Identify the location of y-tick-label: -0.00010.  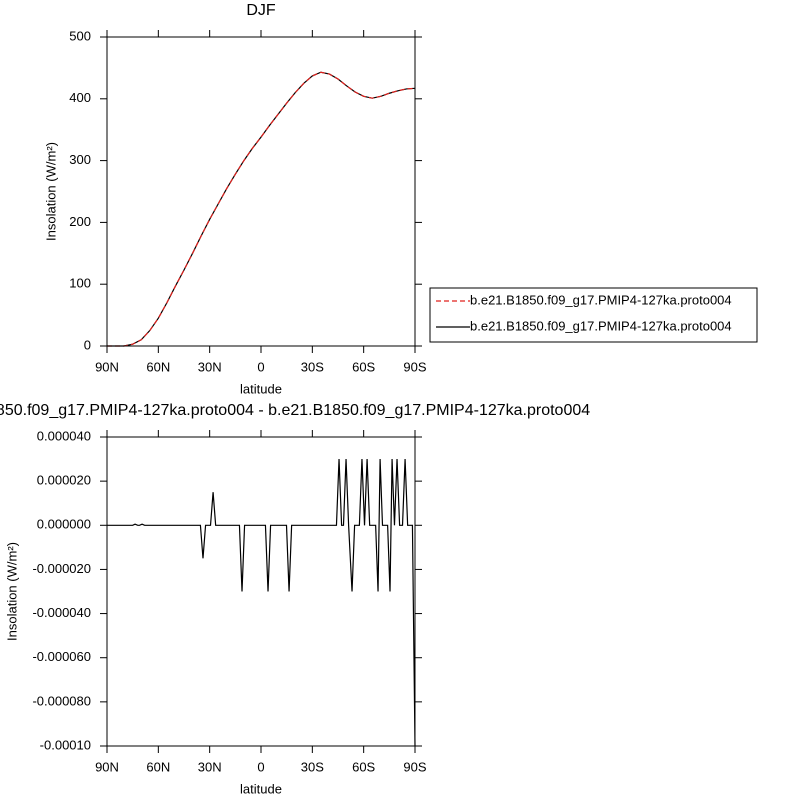
(65, 744).